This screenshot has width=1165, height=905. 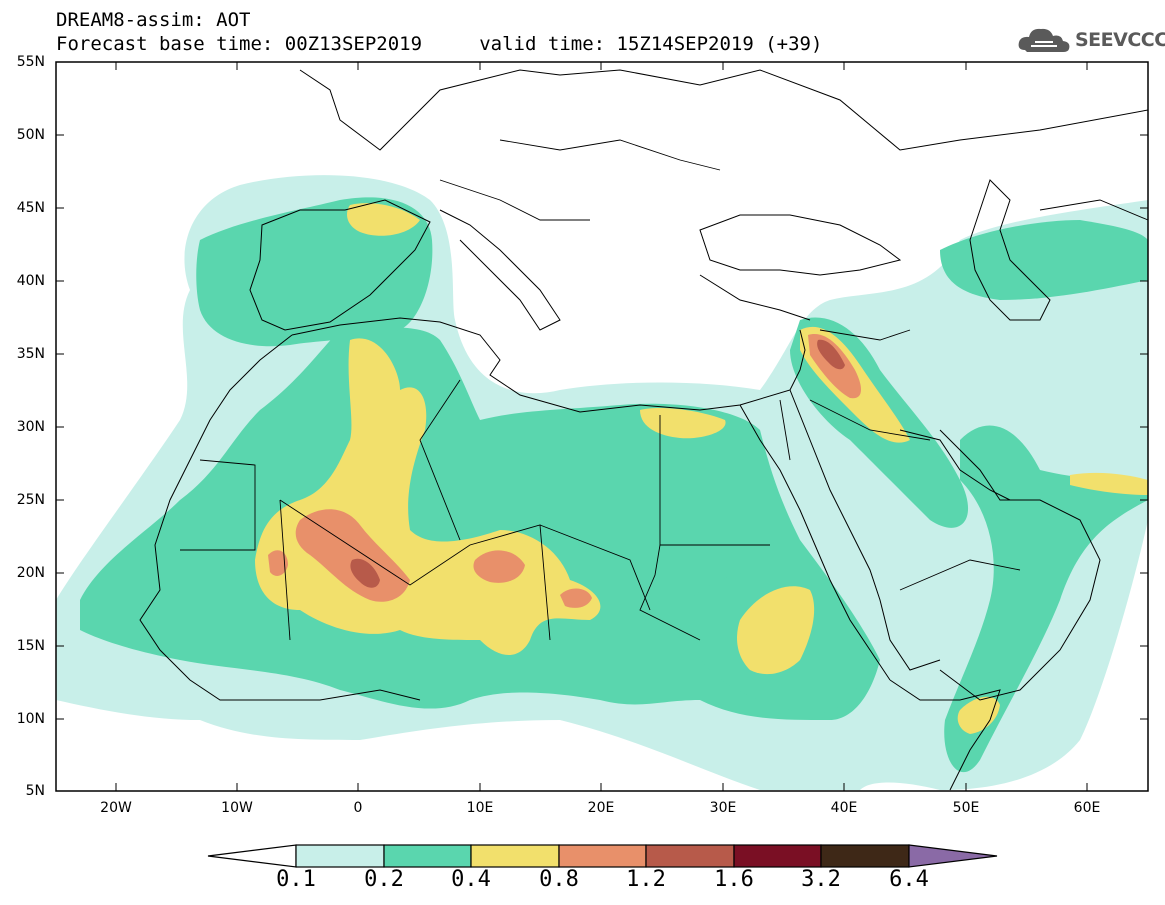 I want to click on colorbar-label: 3.2, so click(x=821, y=879).